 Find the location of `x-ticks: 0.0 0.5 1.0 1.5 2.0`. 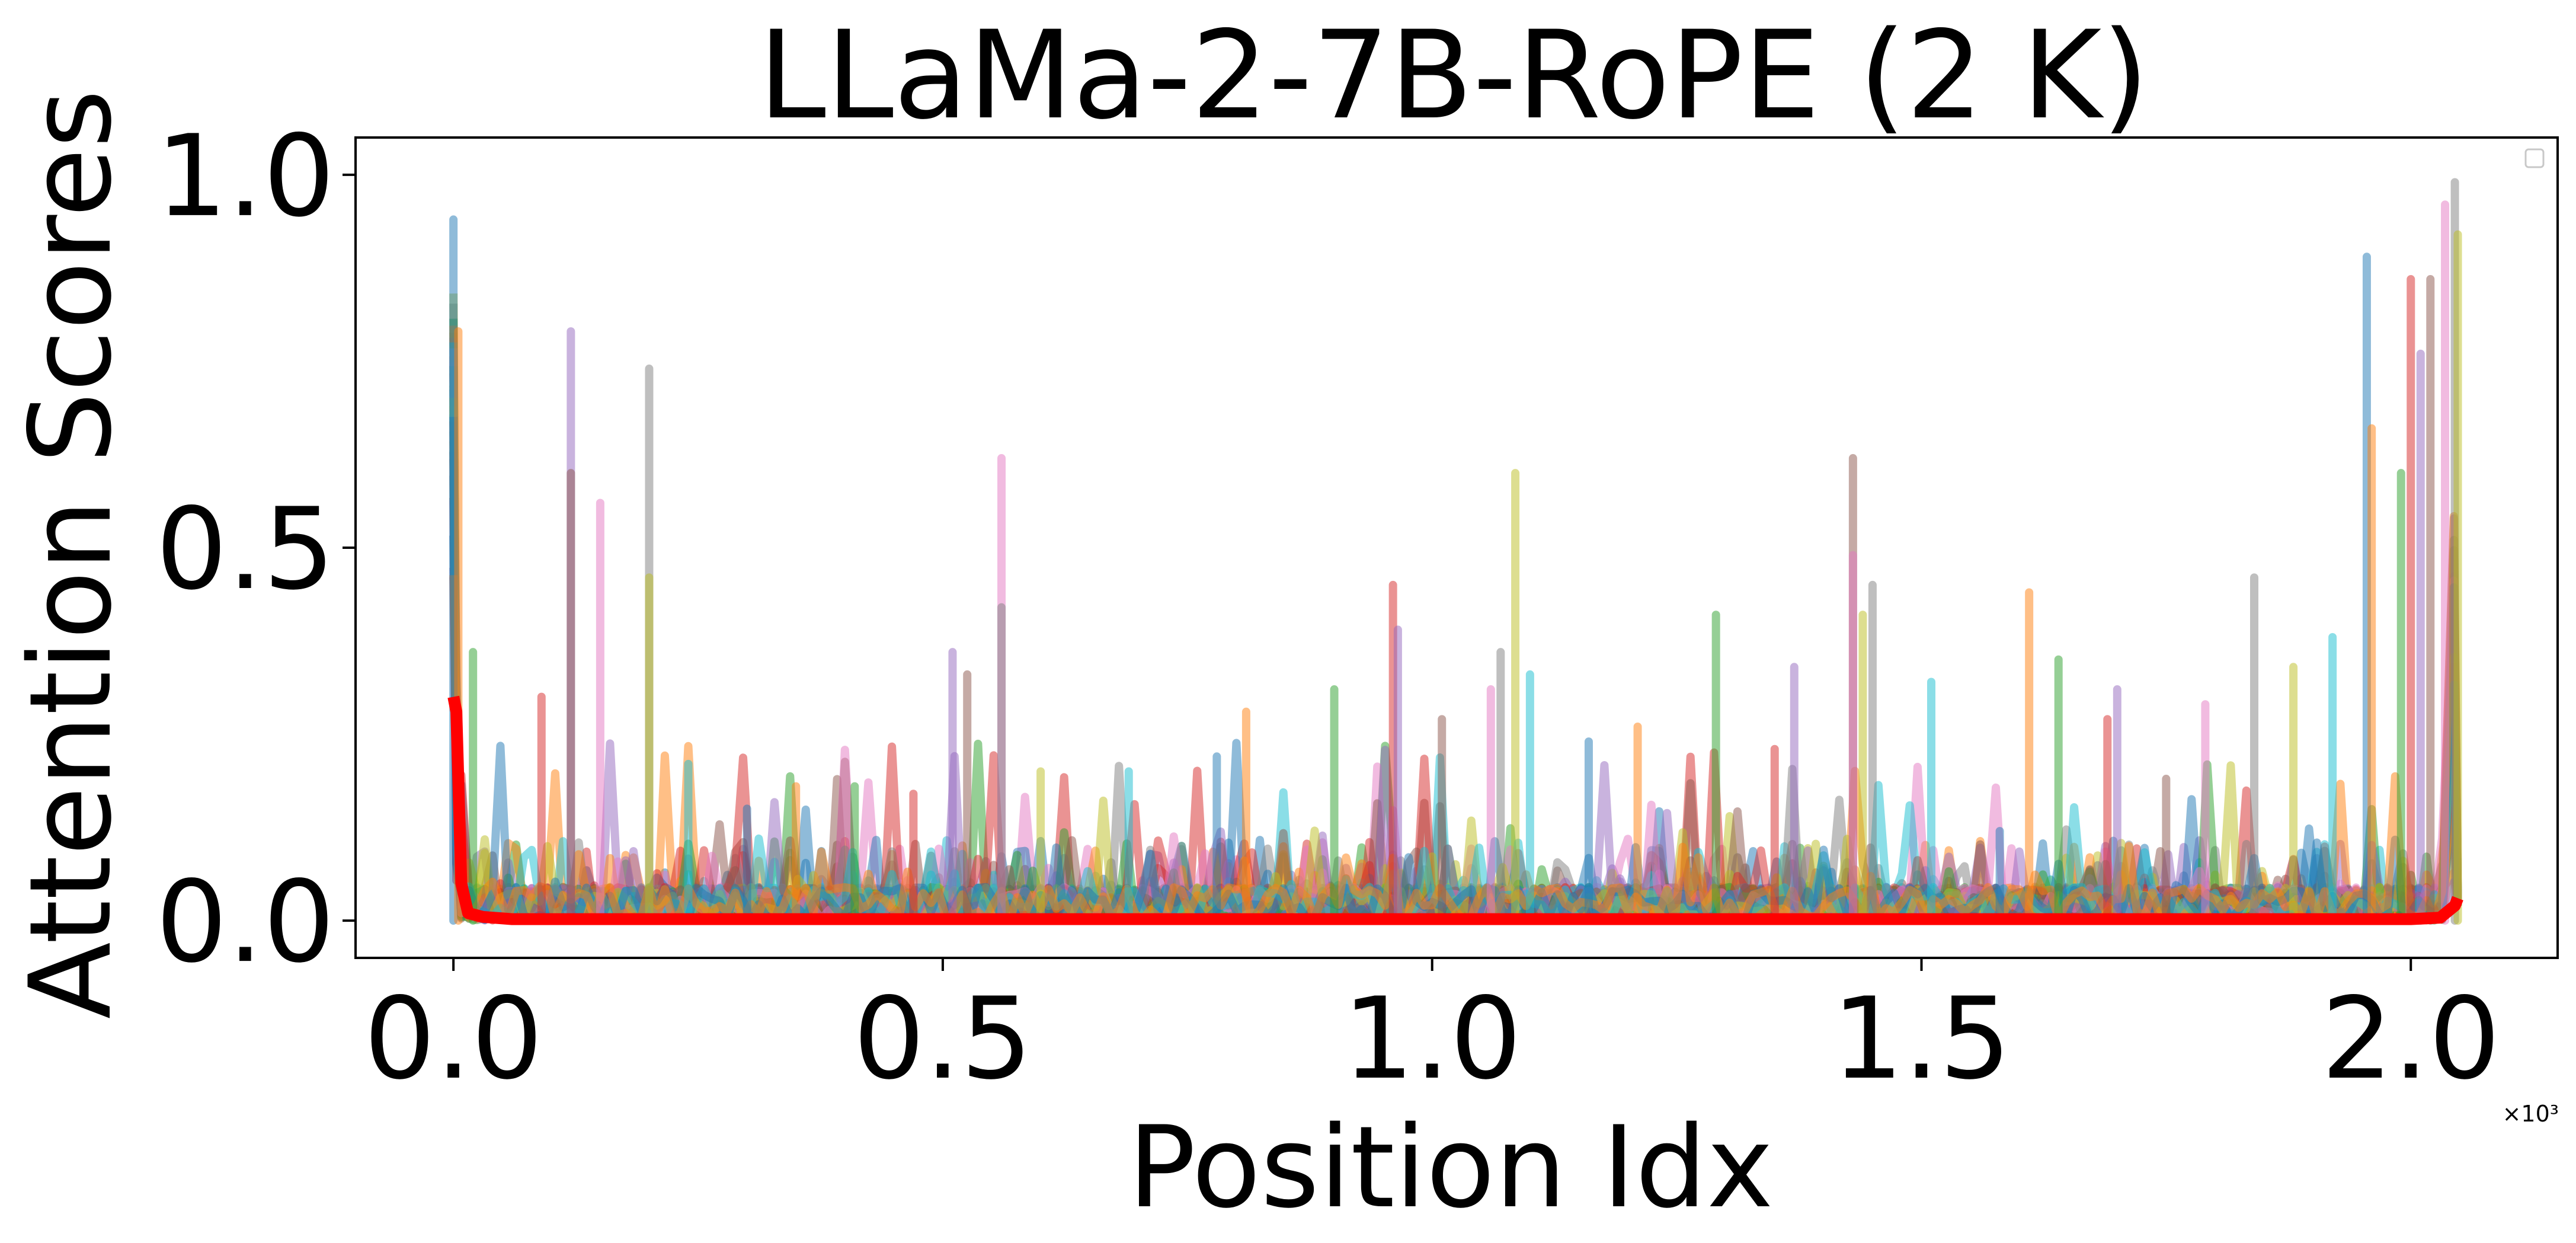

x-ticks: 0.0 0.5 1.0 1.5 2.0 is located at coordinates (1432, 1031).